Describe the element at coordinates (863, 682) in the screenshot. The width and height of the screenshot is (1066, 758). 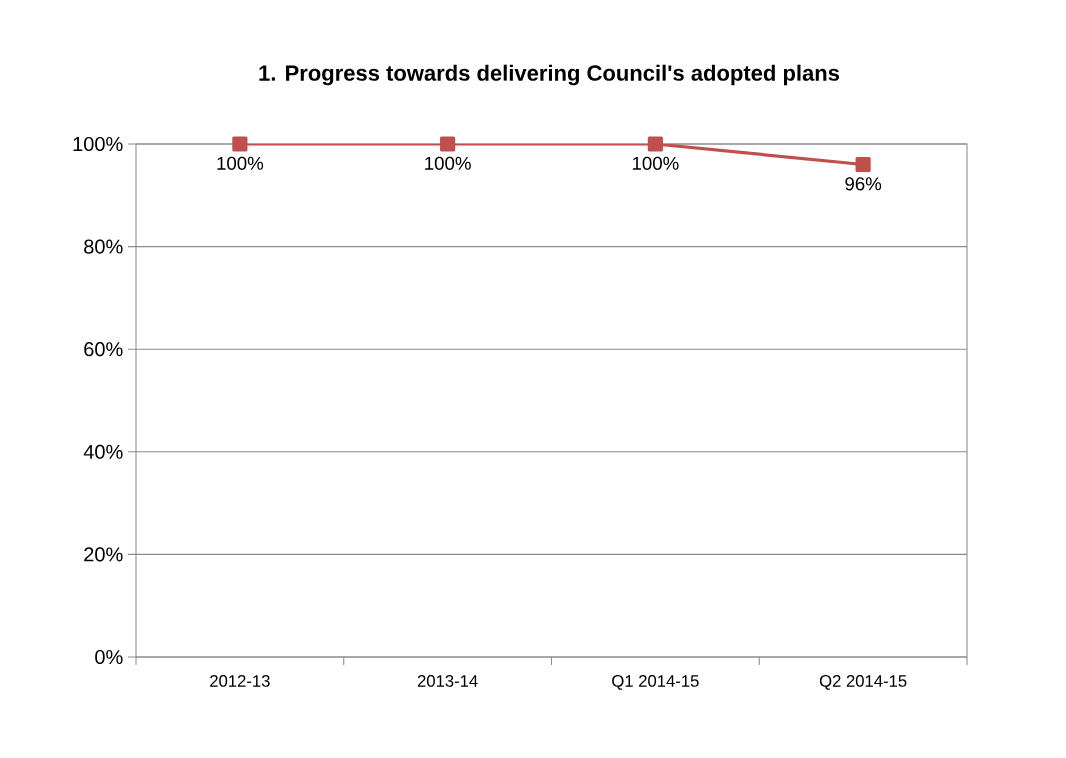
I see `x-tick-label: Q2 2014-15` at that location.